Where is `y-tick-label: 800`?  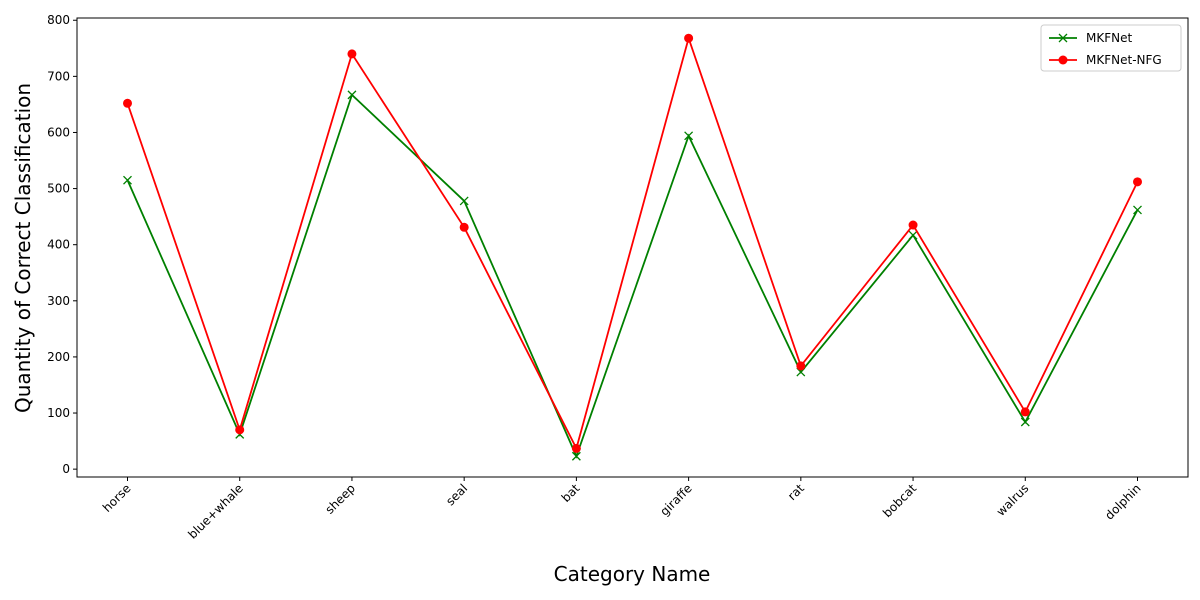
y-tick-label: 800 is located at coordinates (58, 20).